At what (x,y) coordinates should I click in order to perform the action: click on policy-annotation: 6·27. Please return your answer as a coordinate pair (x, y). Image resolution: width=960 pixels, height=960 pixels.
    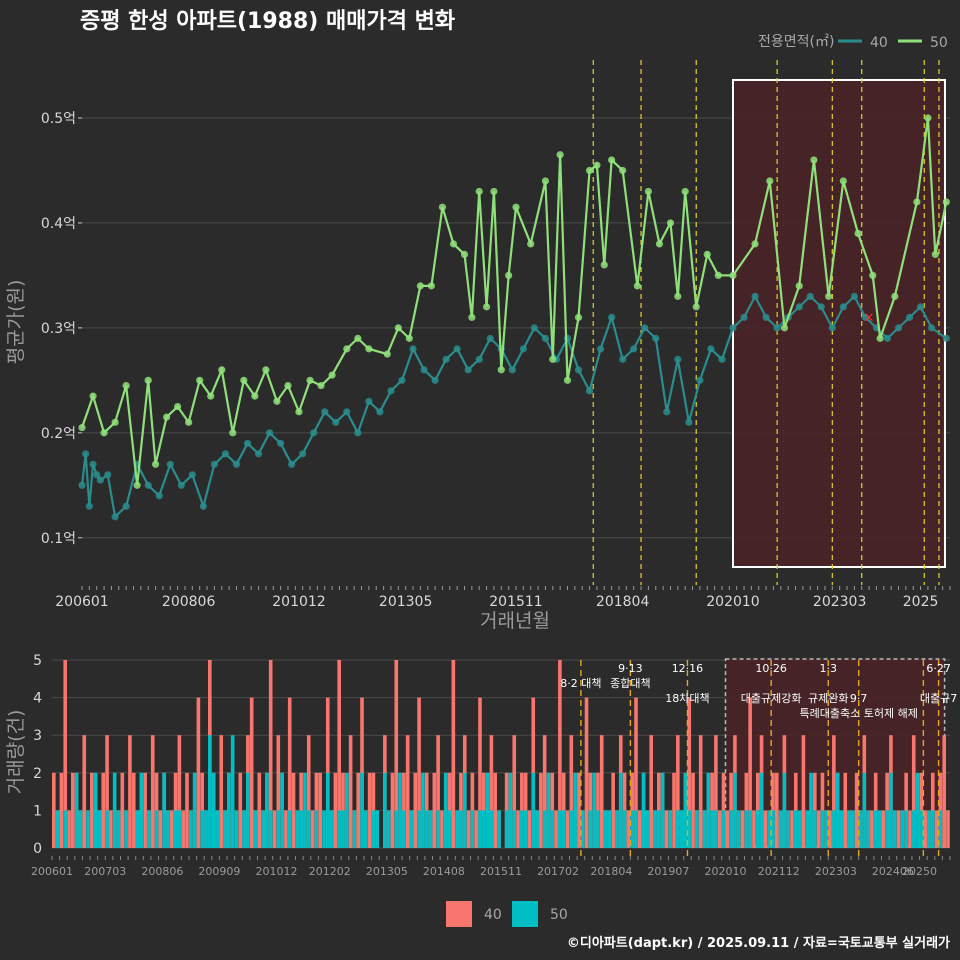
    Looking at the image, I should click on (938, 668).